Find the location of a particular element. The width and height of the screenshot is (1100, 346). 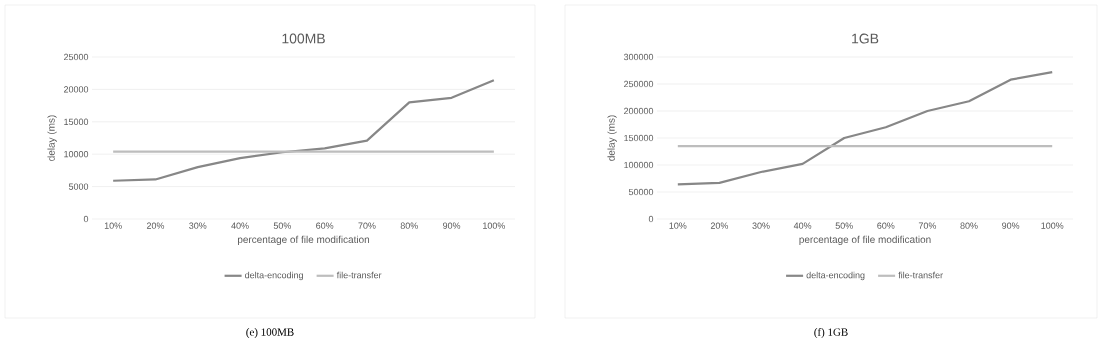

y-tick-label: 150000 is located at coordinates (639, 138).